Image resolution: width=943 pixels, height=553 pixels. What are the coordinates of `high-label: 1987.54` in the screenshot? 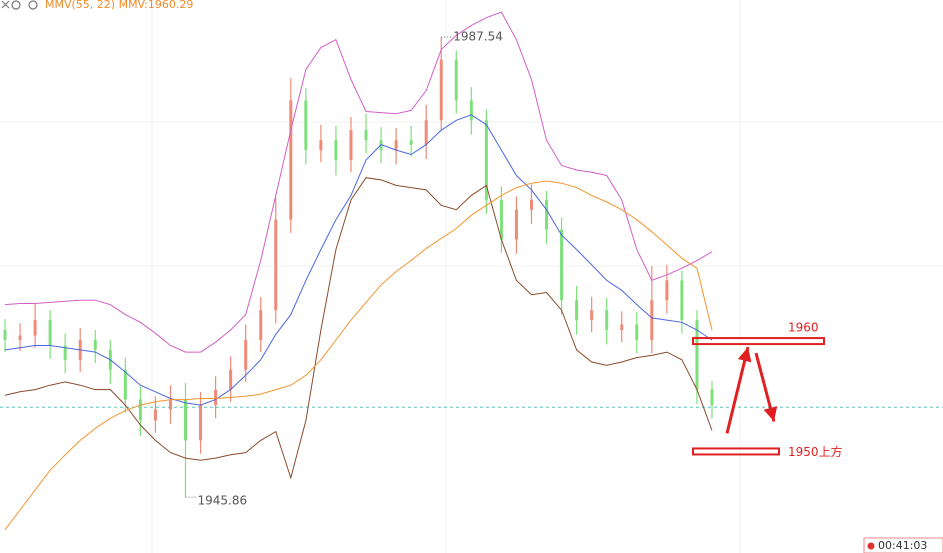 It's located at (478, 37).